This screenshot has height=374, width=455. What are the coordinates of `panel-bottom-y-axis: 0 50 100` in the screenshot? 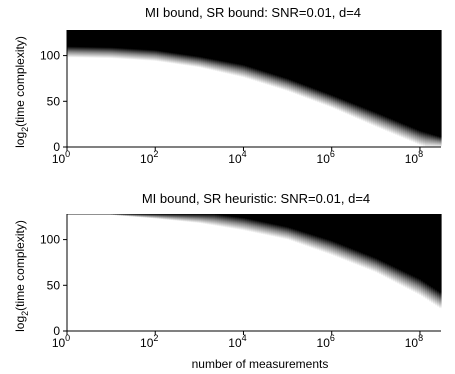 It's located at (54, 276).